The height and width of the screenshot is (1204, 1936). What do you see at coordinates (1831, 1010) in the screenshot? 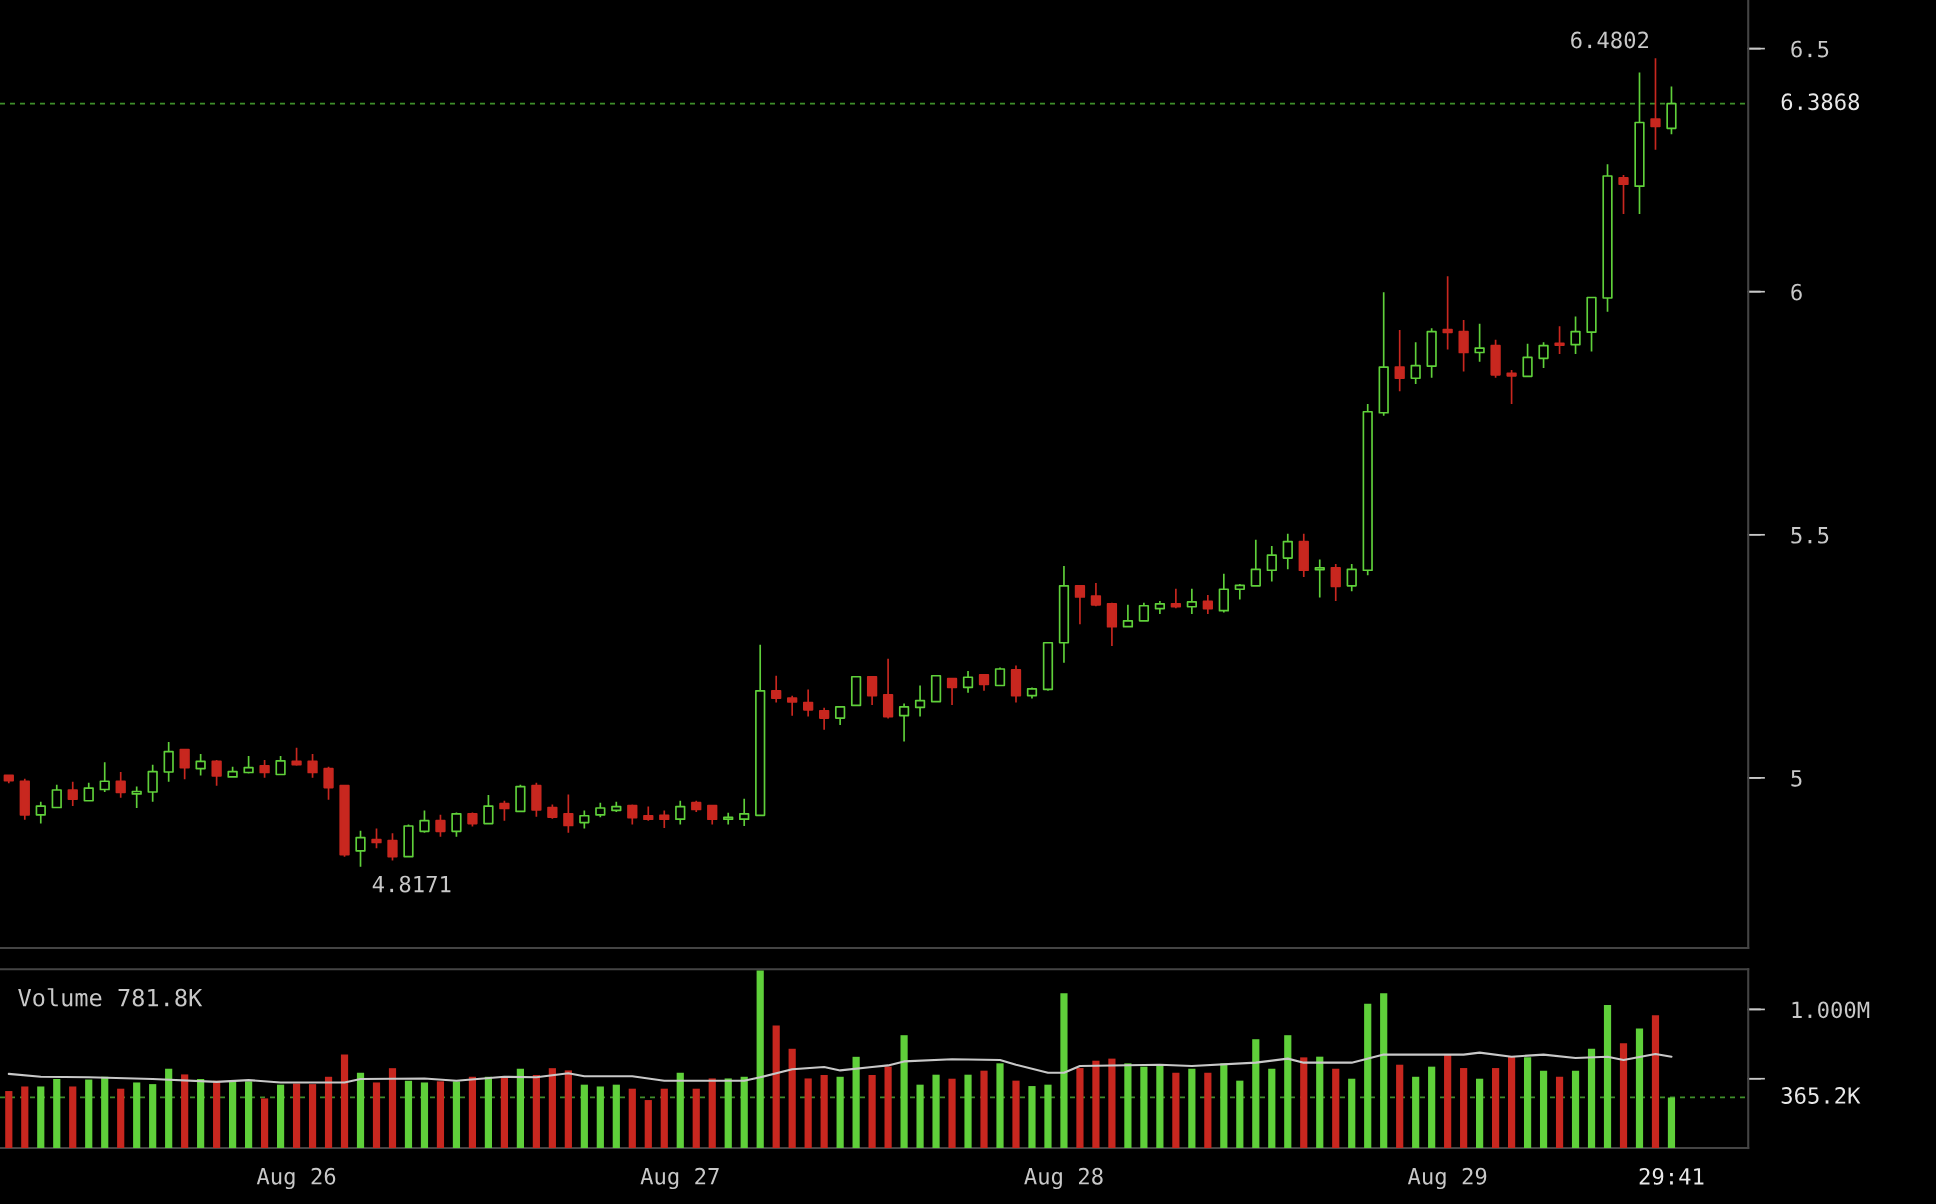
I see `y-tick-label: 1.000M` at bounding box center [1831, 1010].